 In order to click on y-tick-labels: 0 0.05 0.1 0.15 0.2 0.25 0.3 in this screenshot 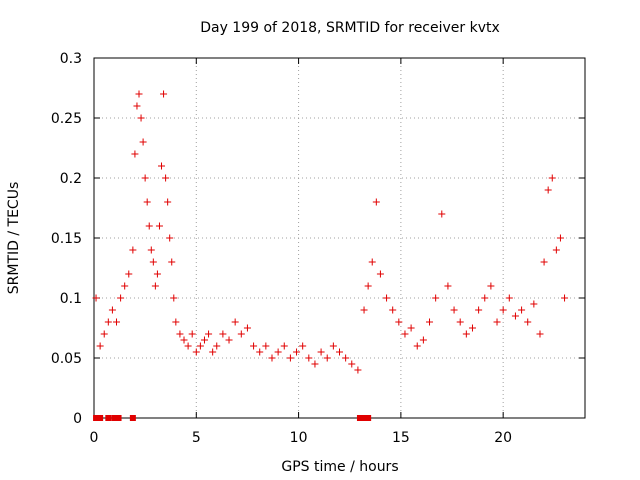, I will do `click(66, 239)`.